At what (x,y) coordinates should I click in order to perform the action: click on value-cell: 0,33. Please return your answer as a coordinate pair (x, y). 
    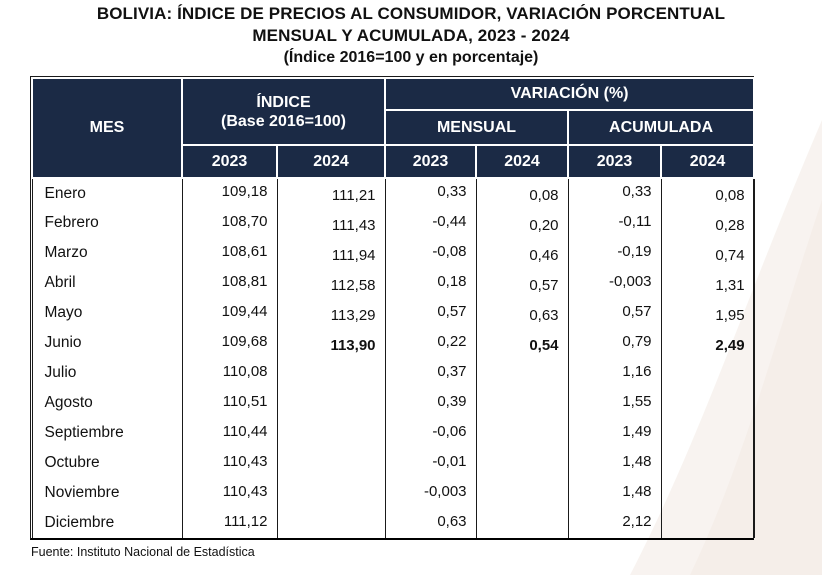
    Looking at the image, I should click on (614, 193).